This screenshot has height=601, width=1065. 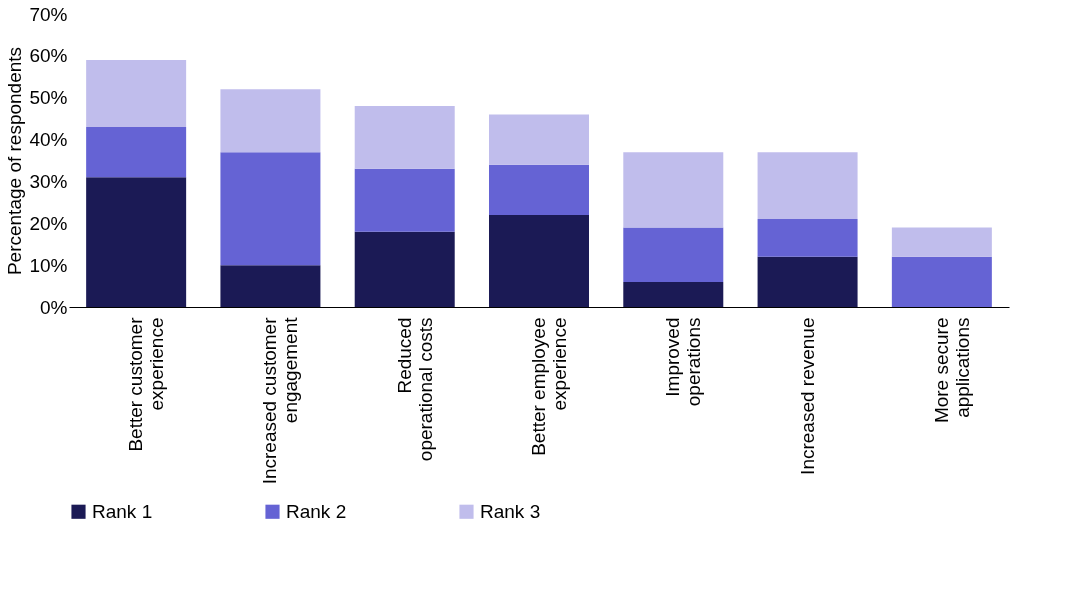 What do you see at coordinates (510, 511) in the screenshot?
I see `legend-label: Rank 3` at bounding box center [510, 511].